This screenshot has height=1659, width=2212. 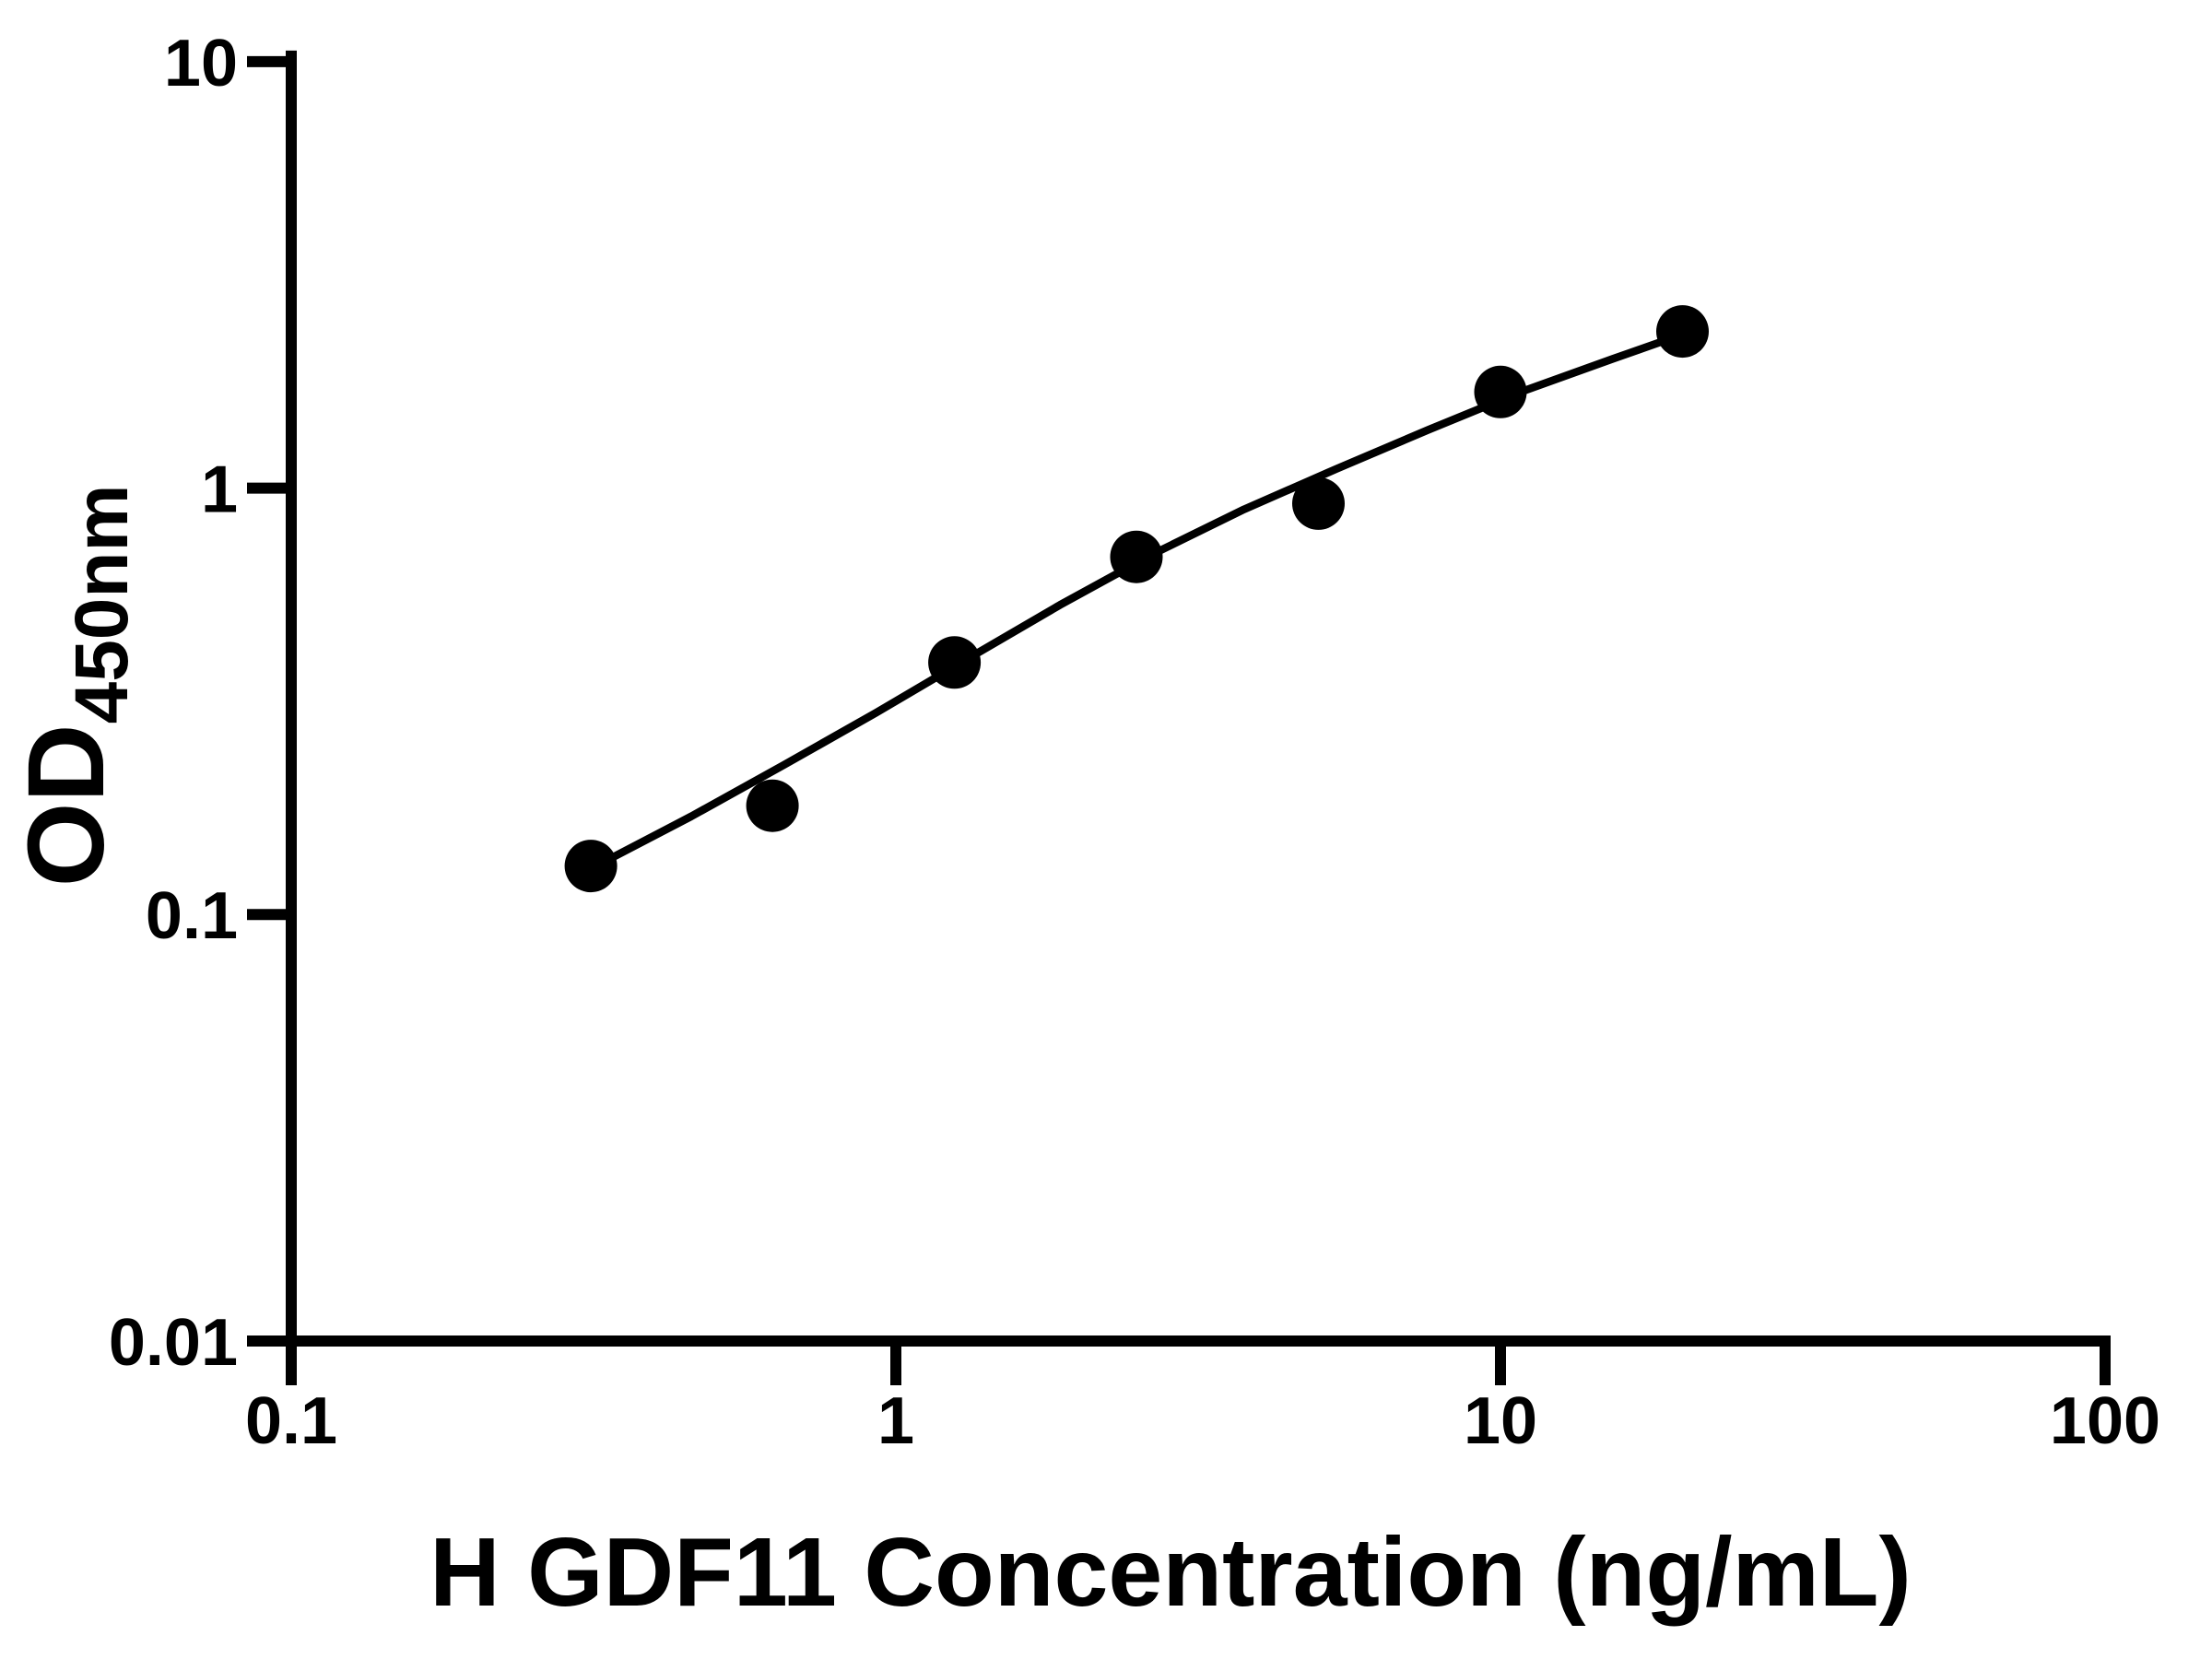 I want to click on y-axis-title: OD450nm, so click(x=75, y=686).